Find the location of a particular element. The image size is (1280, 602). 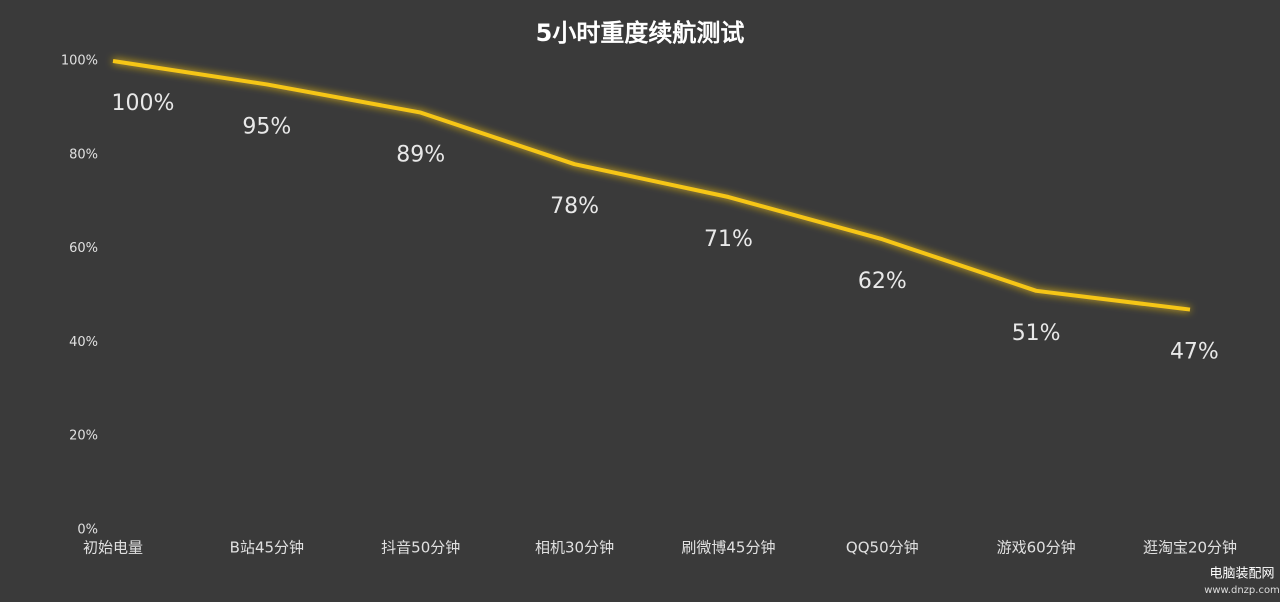

y-tick-label: 60% is located at coordinates (83, 248).